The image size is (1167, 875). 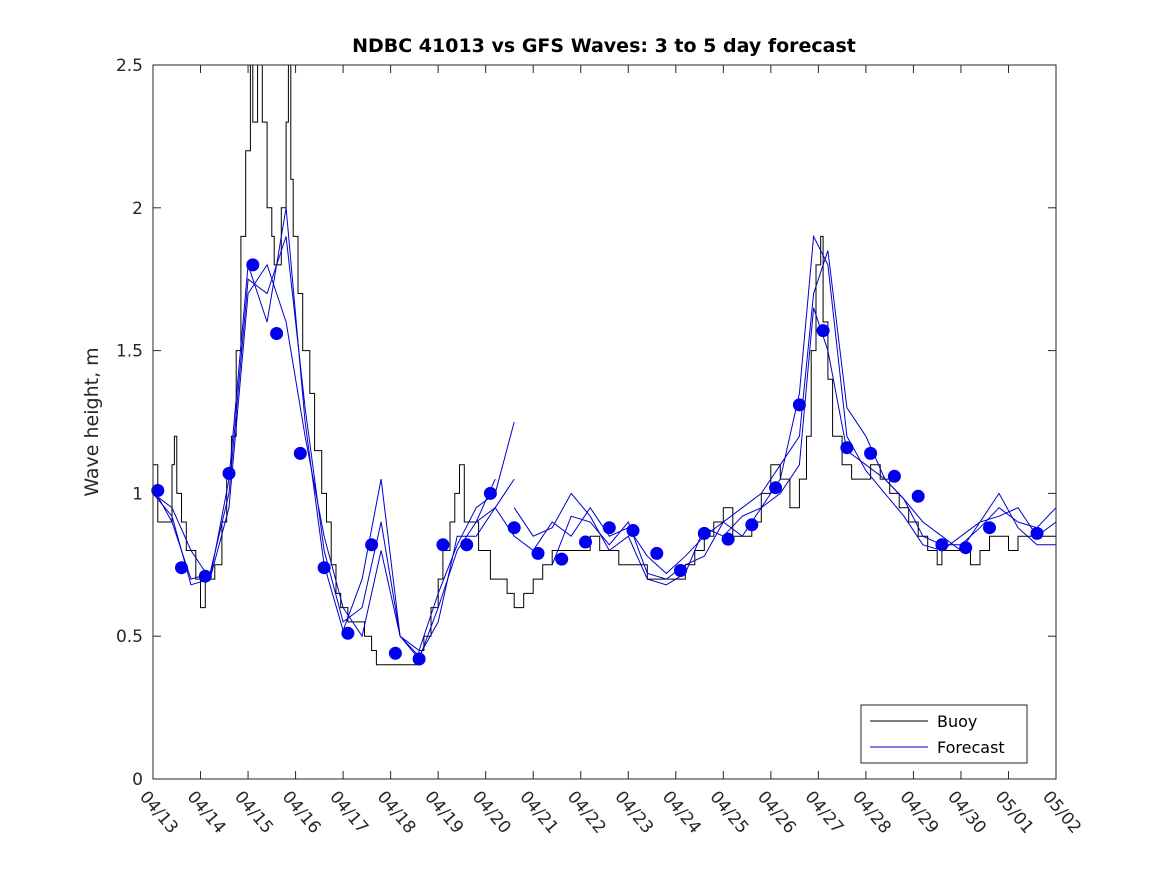 What do you see at coordinates (129, 352) in the screenshot?
I see `y-tick-label: 1.5` at bounding box center [129, 352].